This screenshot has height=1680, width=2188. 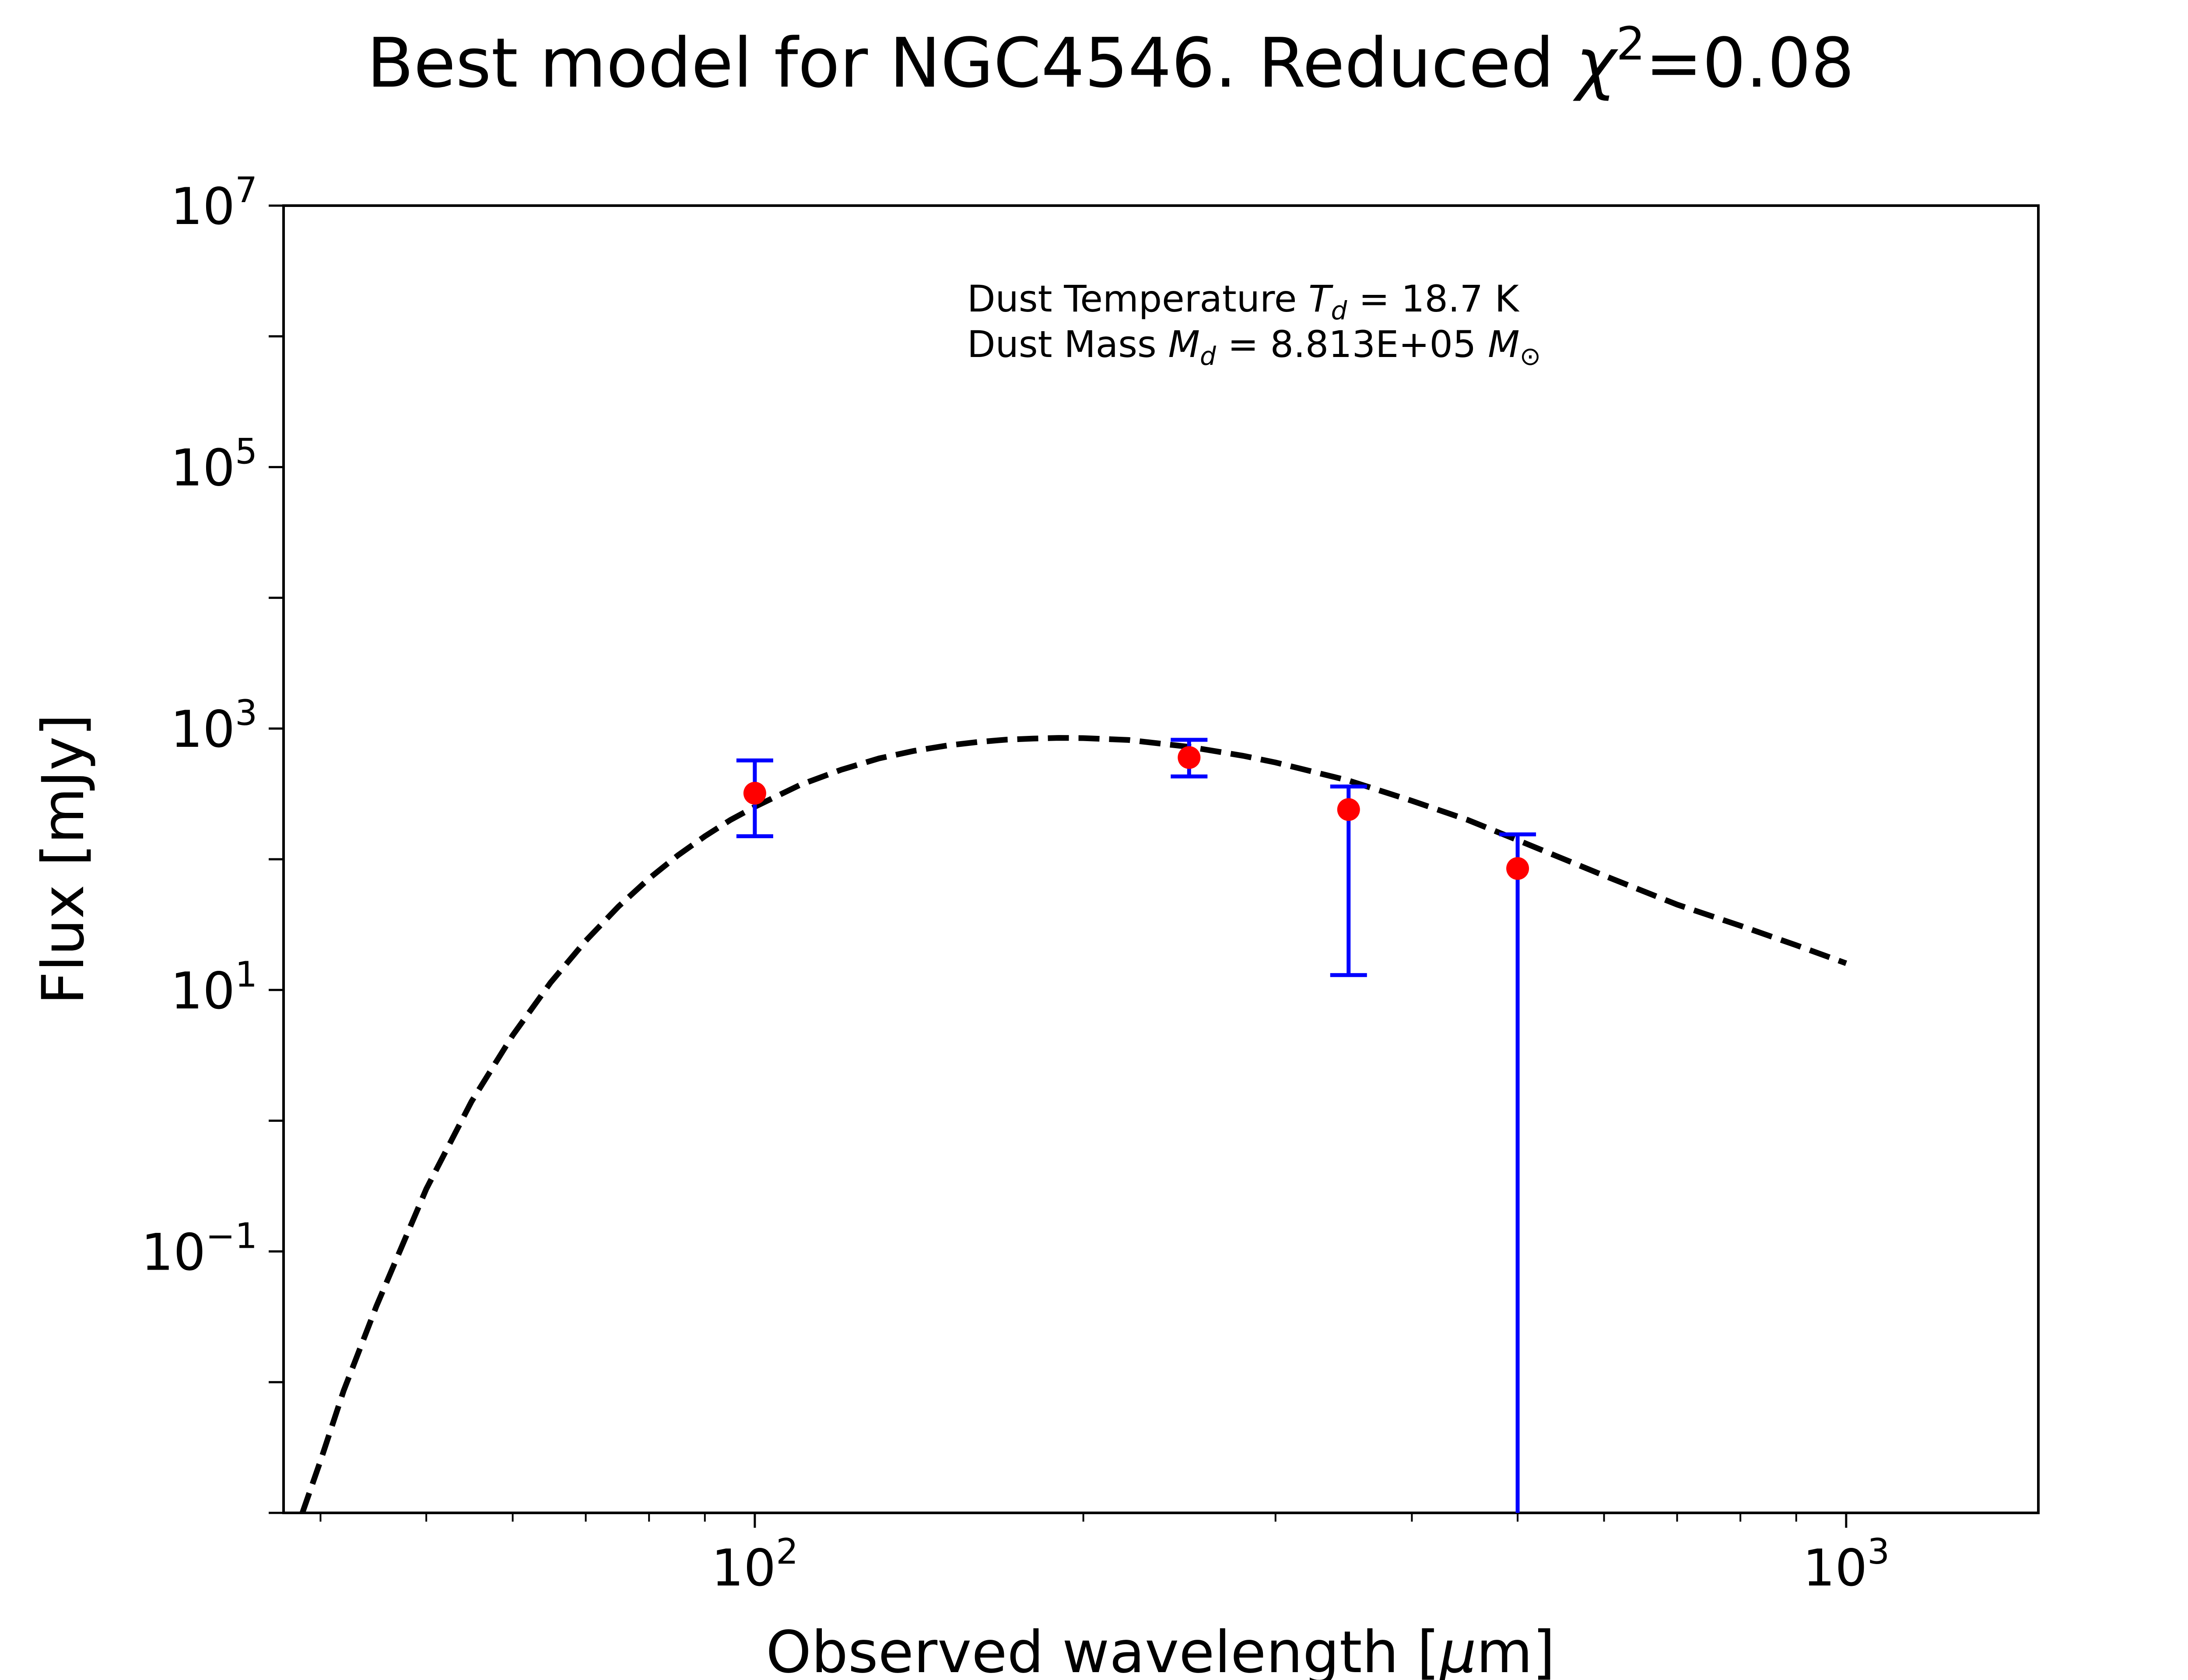 What do you see at coordinates (1105, 1555) in the screenshot?
I see `x-axis: 10² 10³` at bounding box center [1105, 1555].